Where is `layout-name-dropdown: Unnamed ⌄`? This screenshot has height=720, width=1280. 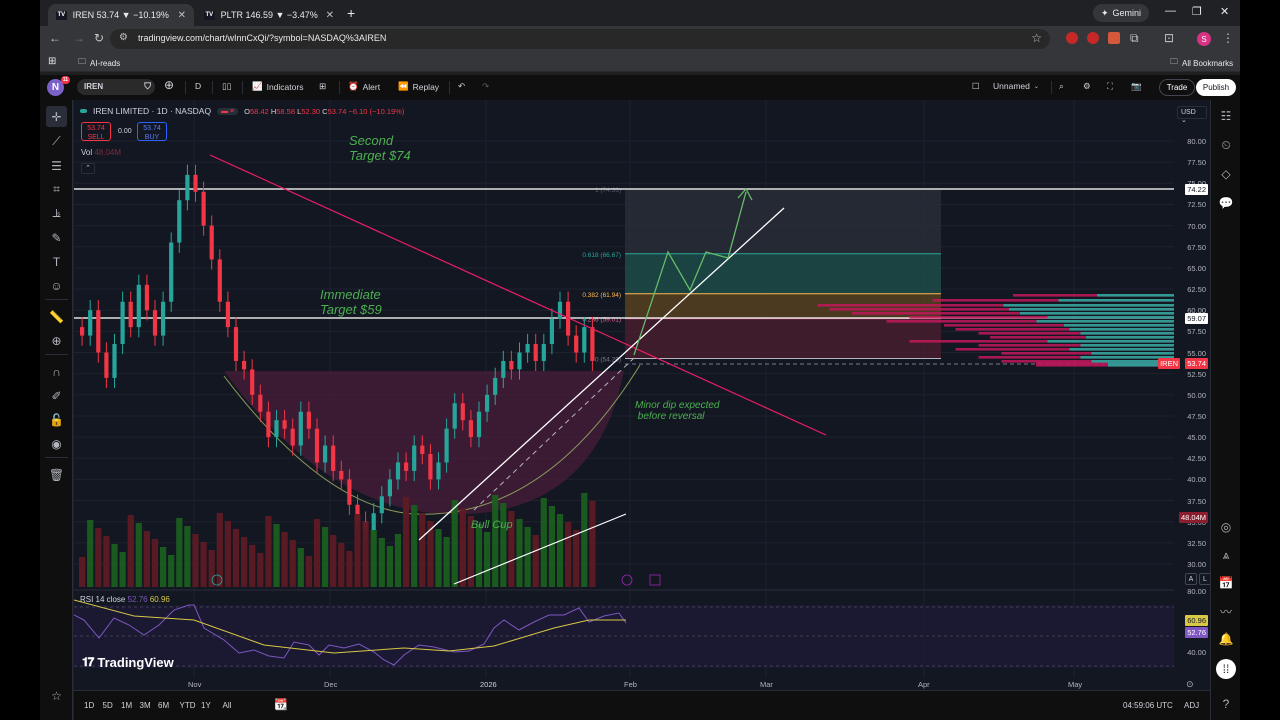 layout-name-dropdown: Unnamed ⌄ is located at coordinates (1016, 86).